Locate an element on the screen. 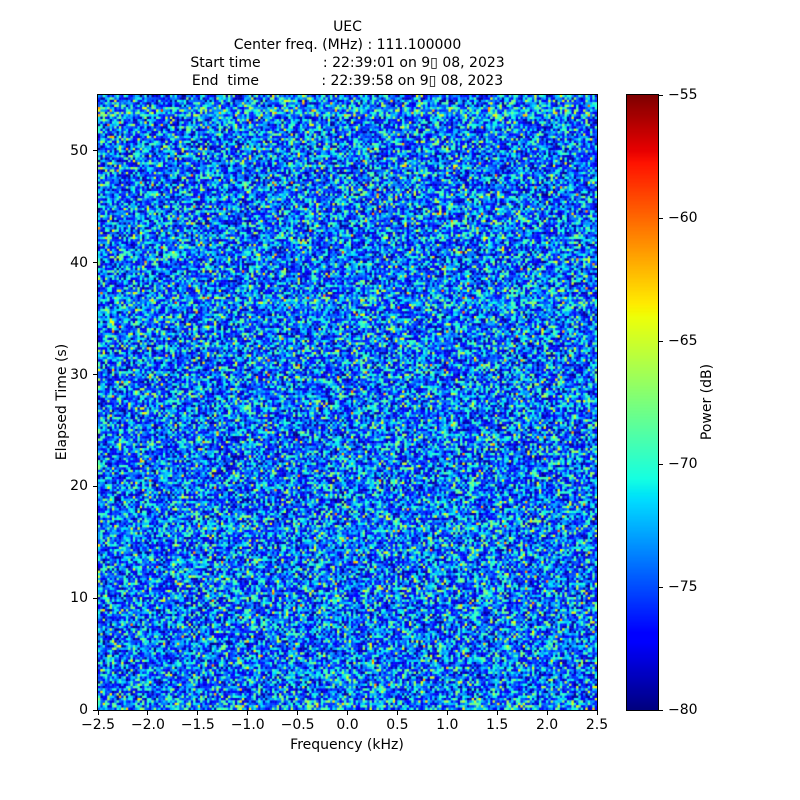 The width and height of the screenshot is (800, 800). header-start-time: Start time : 22:39:01 on 9▯ 08, 2023 is located at coordinates (347, 63).